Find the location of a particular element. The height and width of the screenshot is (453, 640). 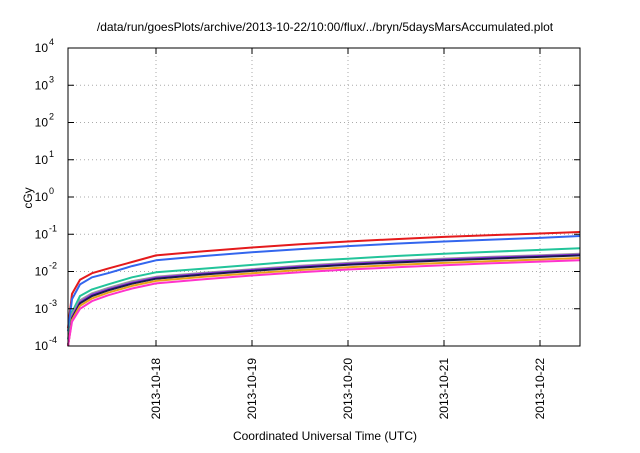

x-tick-label: 2013-10-22 is located at coordinates (540, 389).